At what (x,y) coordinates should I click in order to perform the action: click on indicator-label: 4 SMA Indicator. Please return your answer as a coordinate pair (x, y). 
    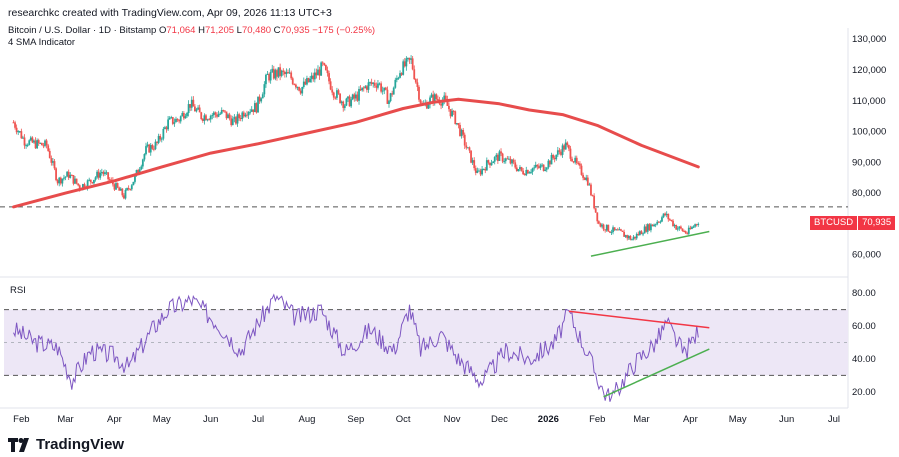
    Looking at the image, I should click on (42, 42).